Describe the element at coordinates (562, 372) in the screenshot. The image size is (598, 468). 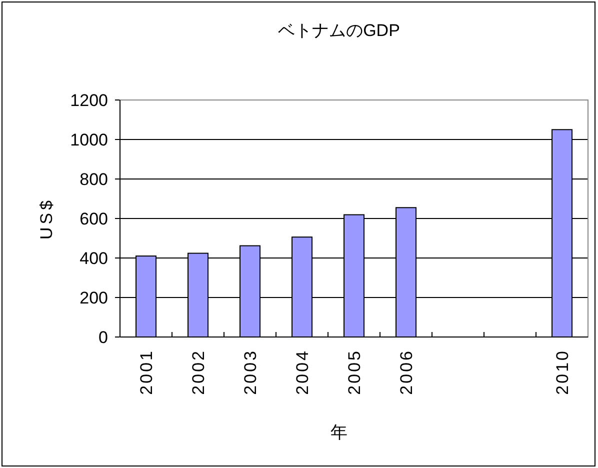
I see `x-tick-label: 2010` at that location.